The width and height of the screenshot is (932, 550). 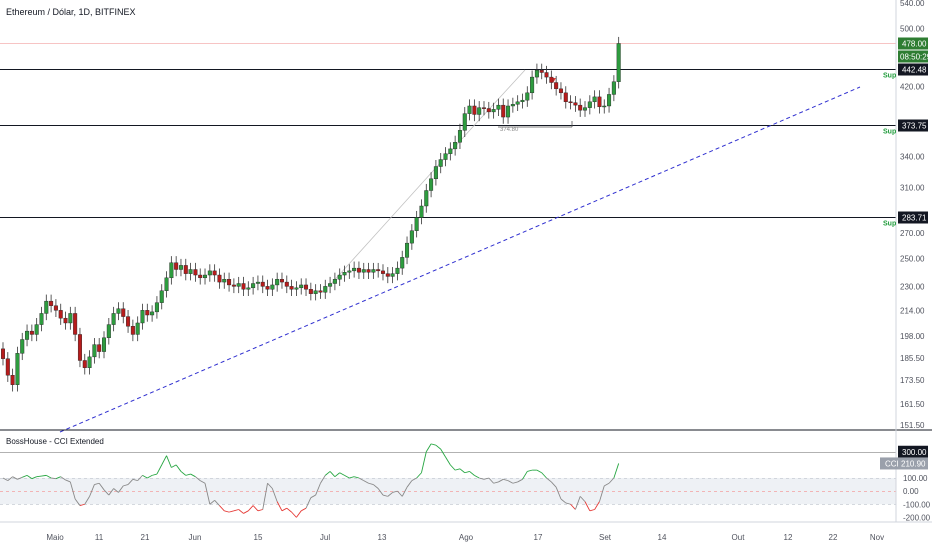 I want to click on cci-tick-label: -200.00, so click(x=917, y=517).